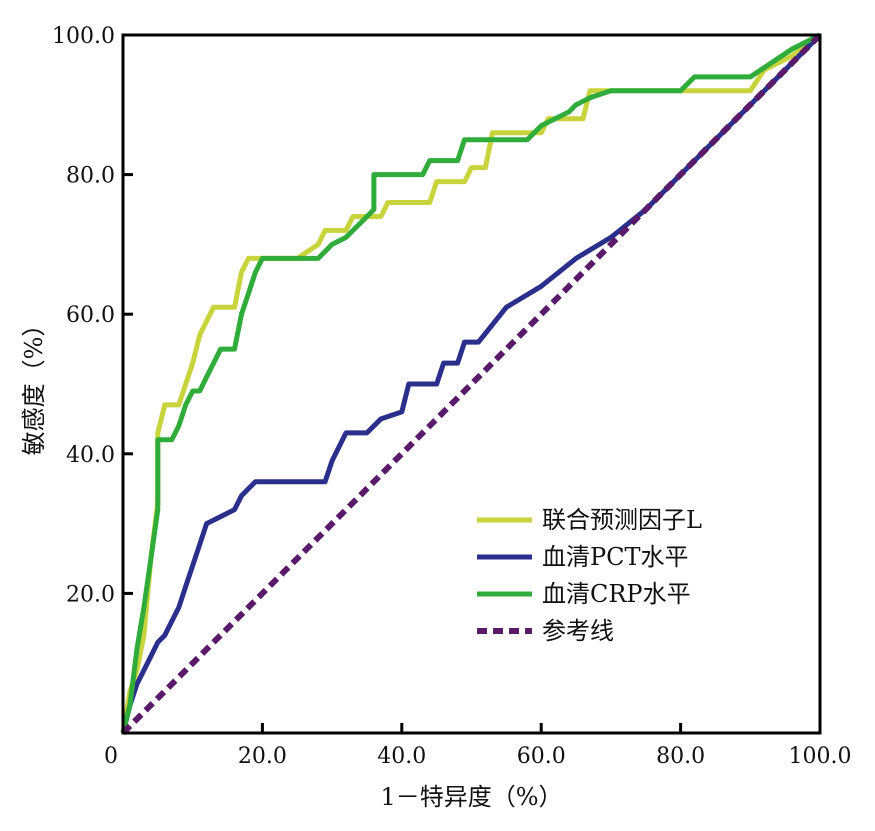 Image resolution: width=875 pixels, height=831 pixels. What do you see at coordinates (111, 756) in the screenshot?
I see `x-tick-label: 0` at bounding box center [111, 756].